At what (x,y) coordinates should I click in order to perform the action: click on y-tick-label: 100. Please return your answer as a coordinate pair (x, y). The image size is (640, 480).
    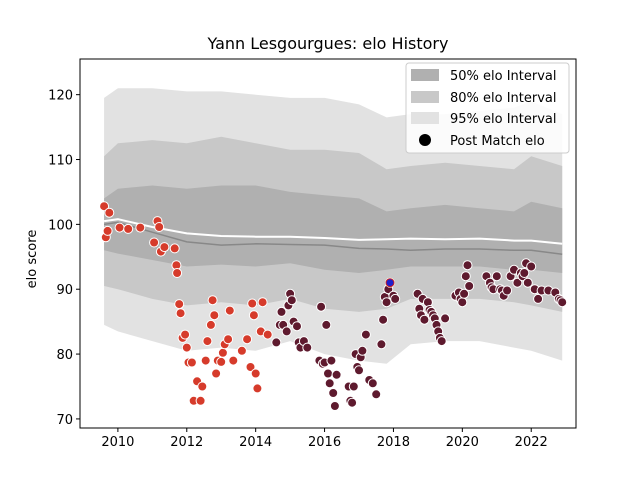
    Looking at the image, I should click on (60, 225).